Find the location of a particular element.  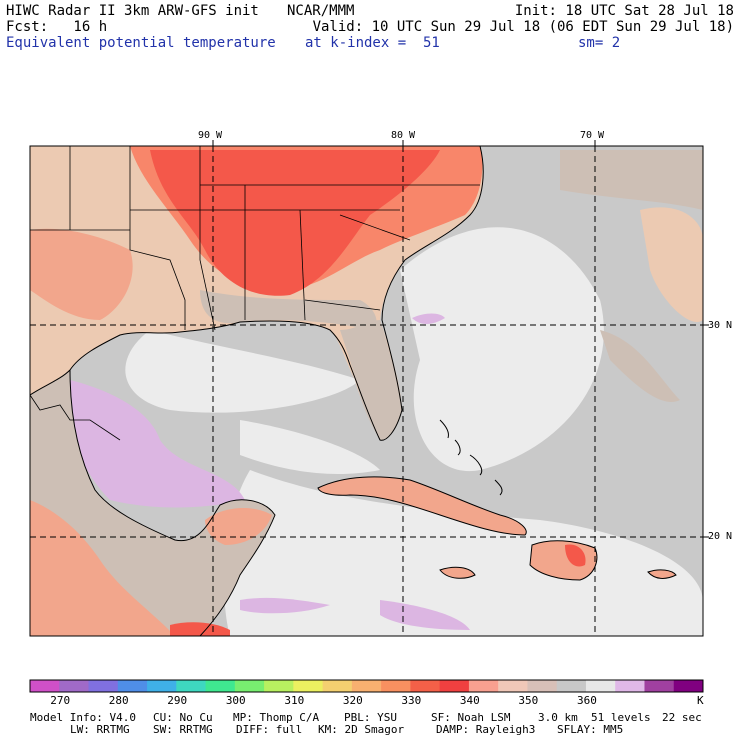

longwave-scheme: LW: RRTMG is located at coordinates (100, 729).